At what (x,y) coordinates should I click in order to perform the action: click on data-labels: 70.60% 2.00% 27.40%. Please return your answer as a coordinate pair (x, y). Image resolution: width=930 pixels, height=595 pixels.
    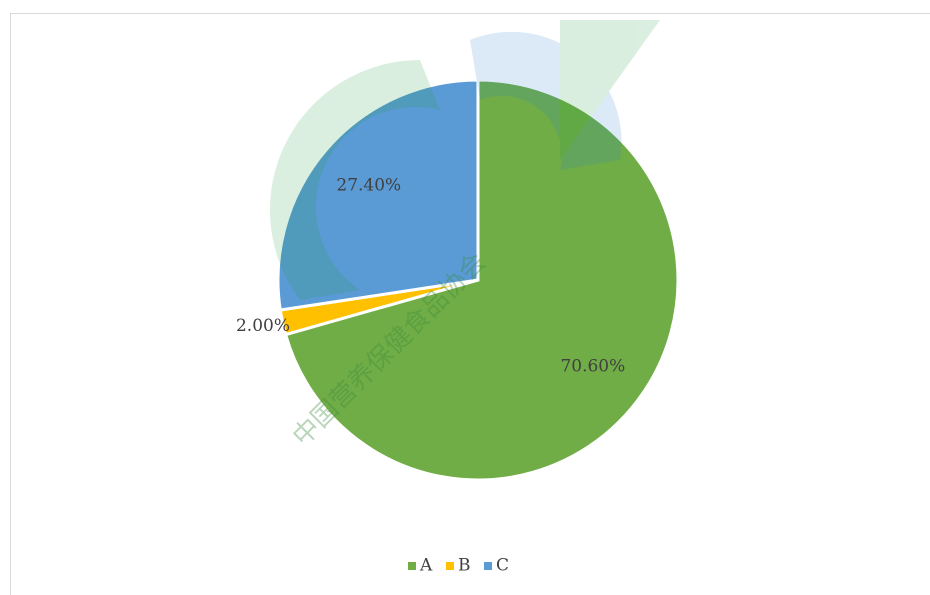
    Looking at the image, I should click on (430, 276).